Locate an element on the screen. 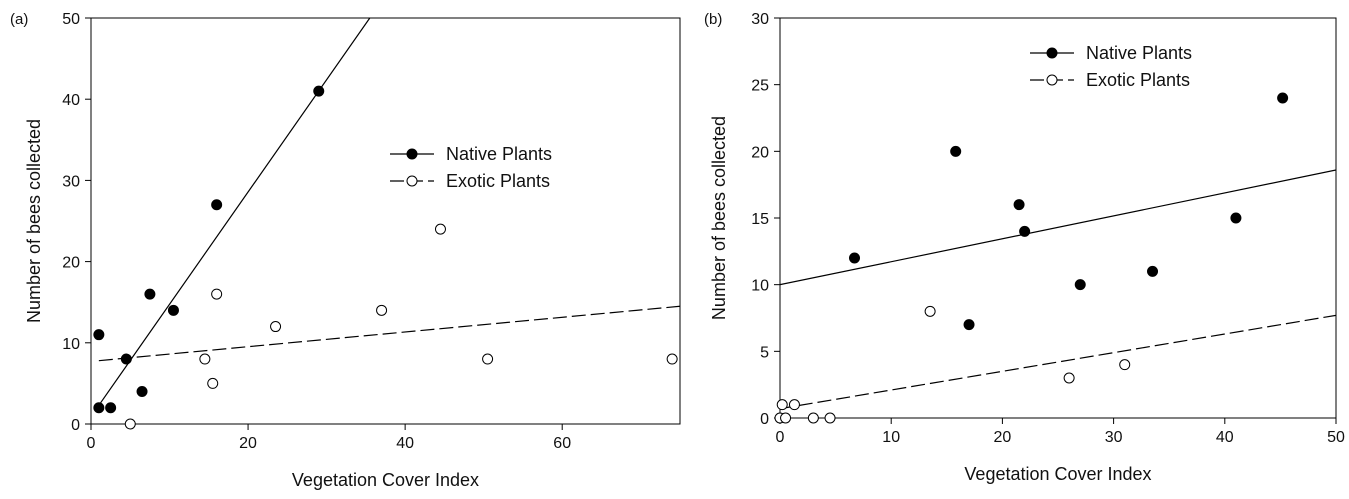 The height and width of the screenshot is (499, 1349). native-fit-line is located at coordinates (1058, 227).